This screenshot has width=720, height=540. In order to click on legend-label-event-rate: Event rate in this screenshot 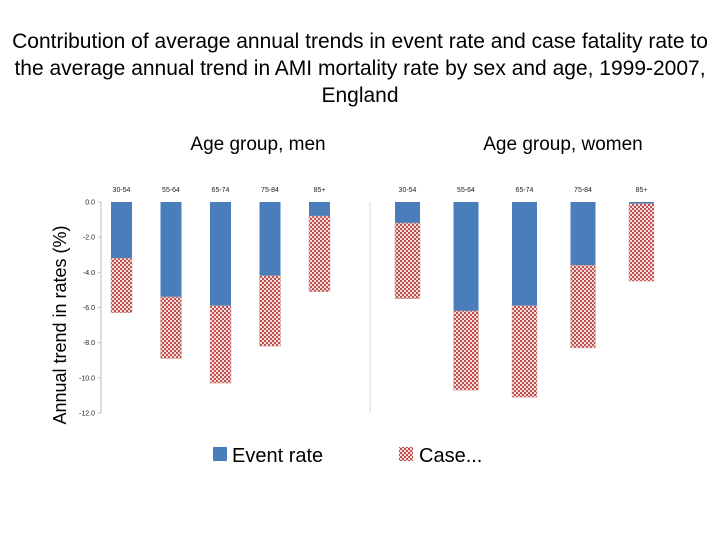, I will do `click(277, 456)`.